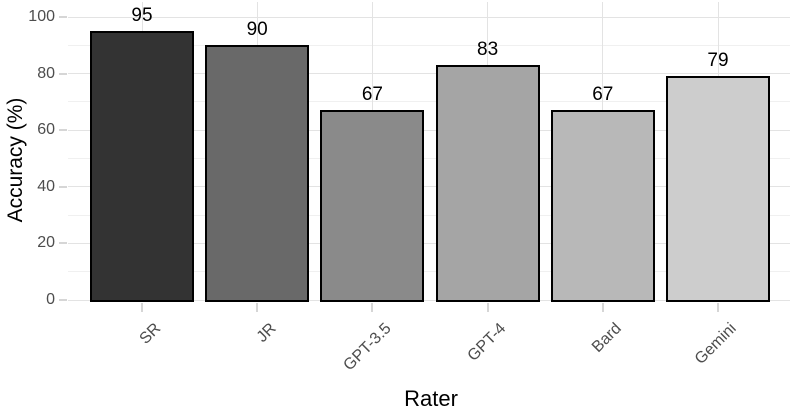 The image size is (792, 420). What do you see at coordinates (46, 243) in the screenshot?
I see `y-tick-label: 20` at bounding box center [46, 243].